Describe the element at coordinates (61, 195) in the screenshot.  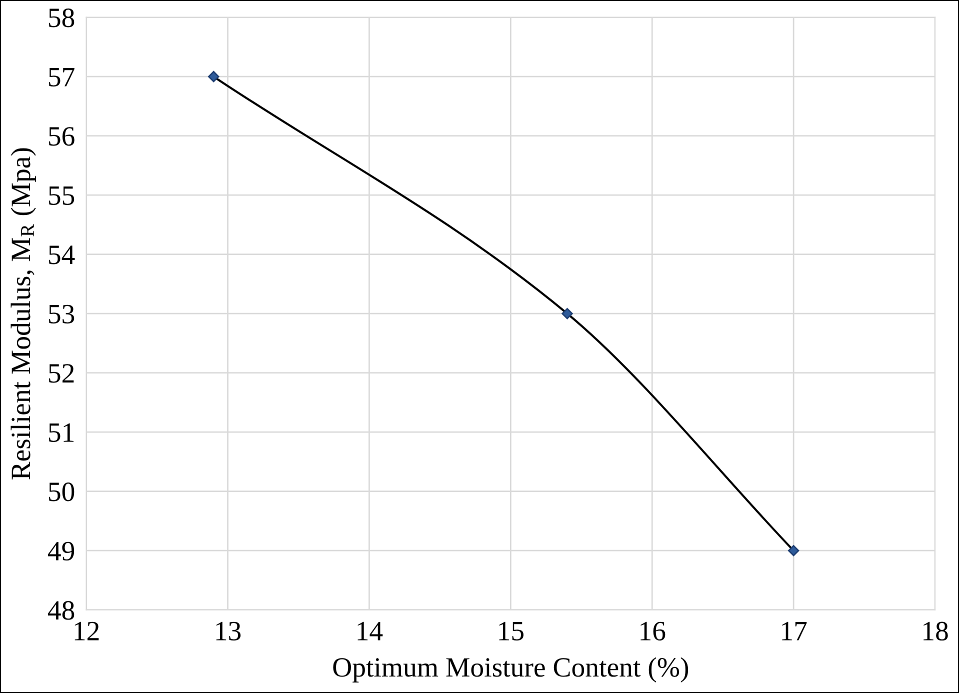
I see `y-tick-label: 55` at that location.